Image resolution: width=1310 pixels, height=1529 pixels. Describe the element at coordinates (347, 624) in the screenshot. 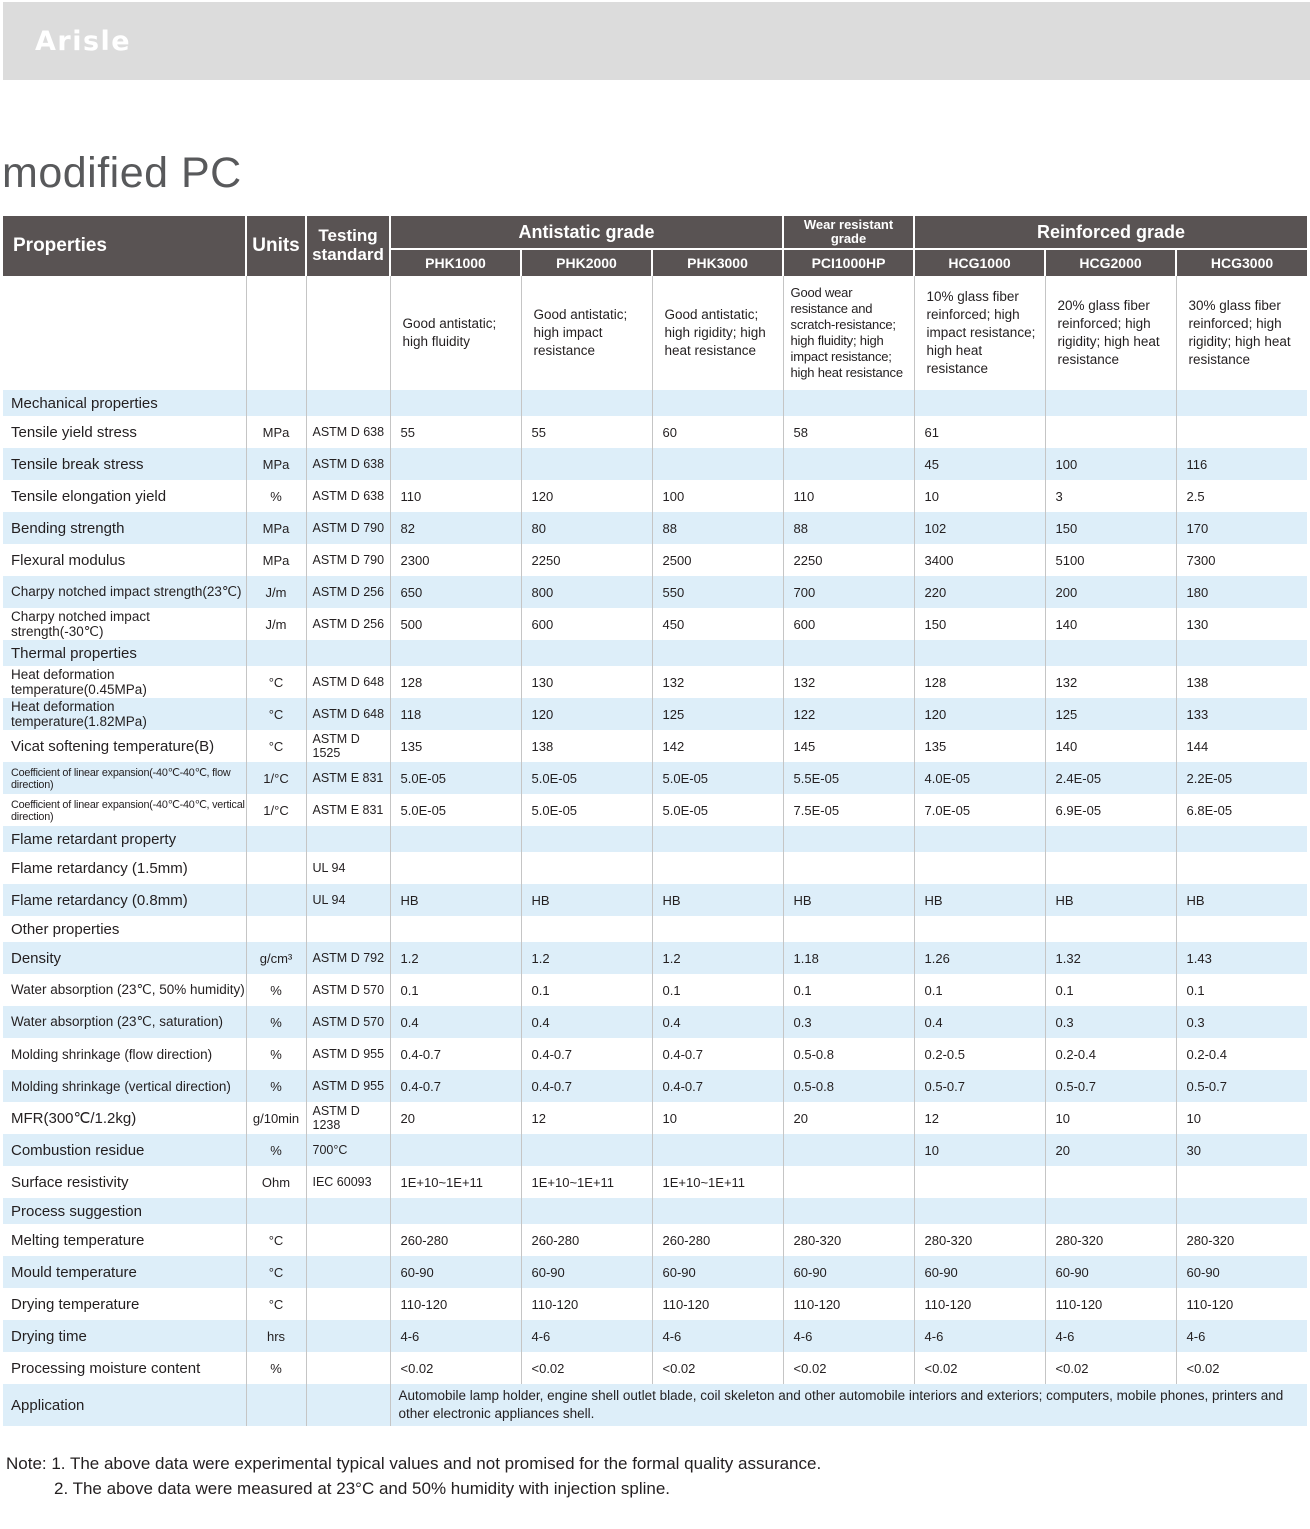

I see `testing-standard-value: ASTM D 256` at that location.